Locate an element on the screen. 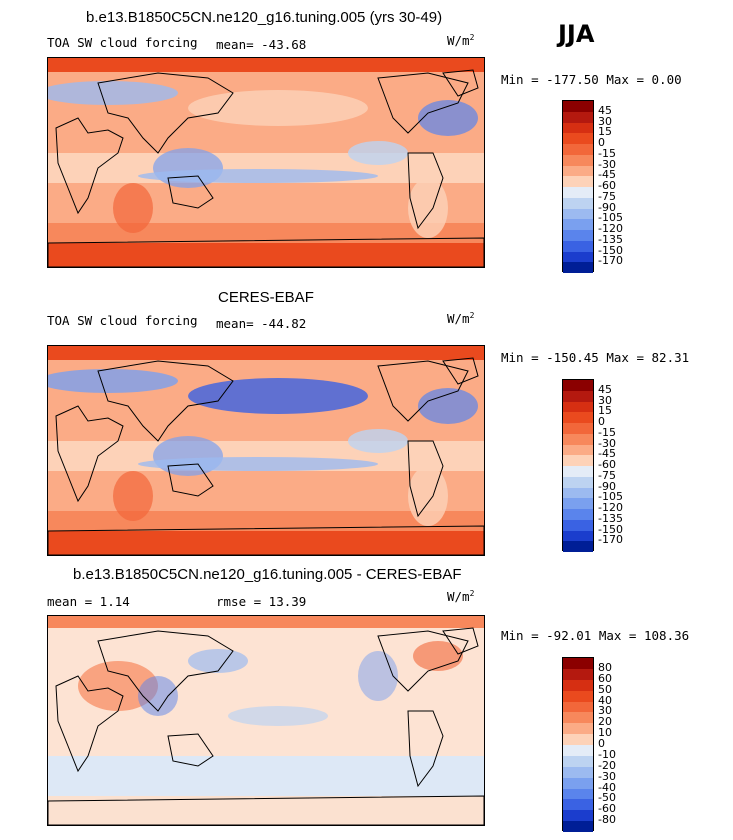 This screenshot has width=733, height=840. colorbar-tick-label: 15 is located at coordinates (605, 411).